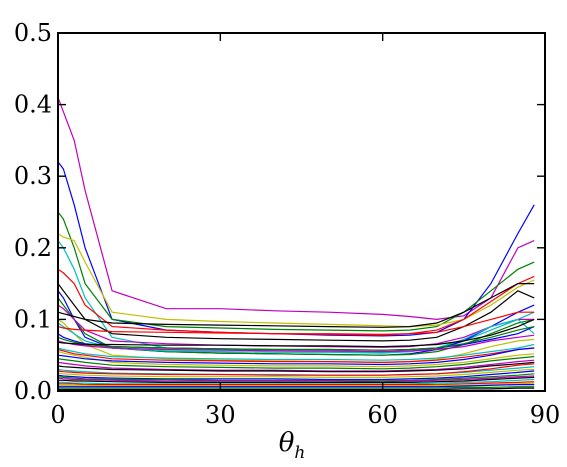  I want to click on x-tick-label: 90, so click(545, 415).